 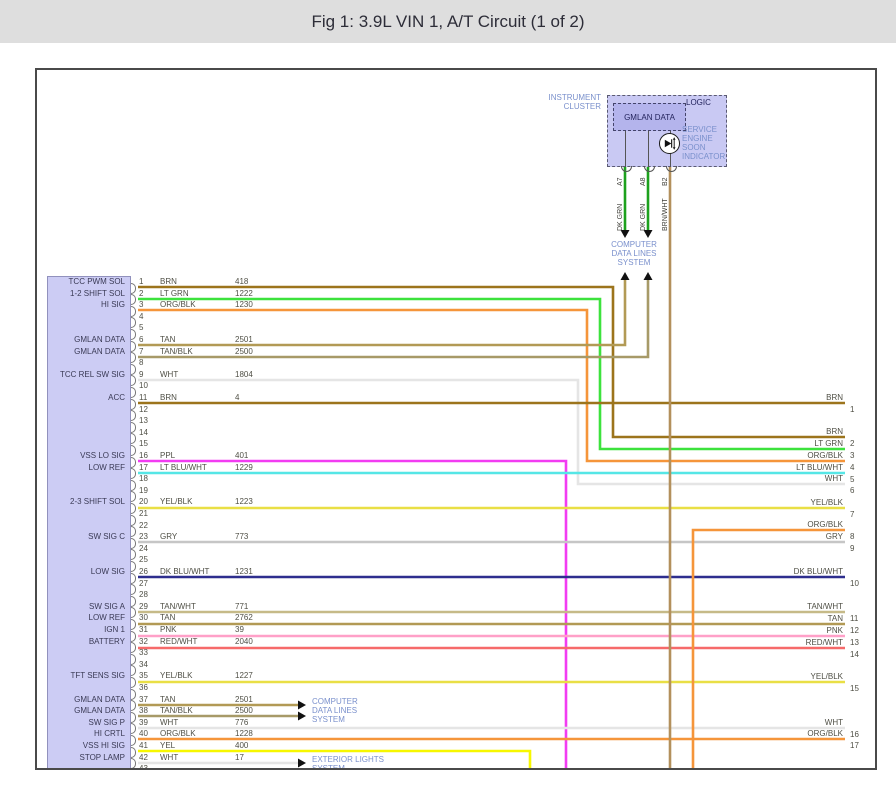 What do you see at coordinates (168, 339) in the screenshot?
I see `row-wire-color: TAN` at bounding box center [168, 339].